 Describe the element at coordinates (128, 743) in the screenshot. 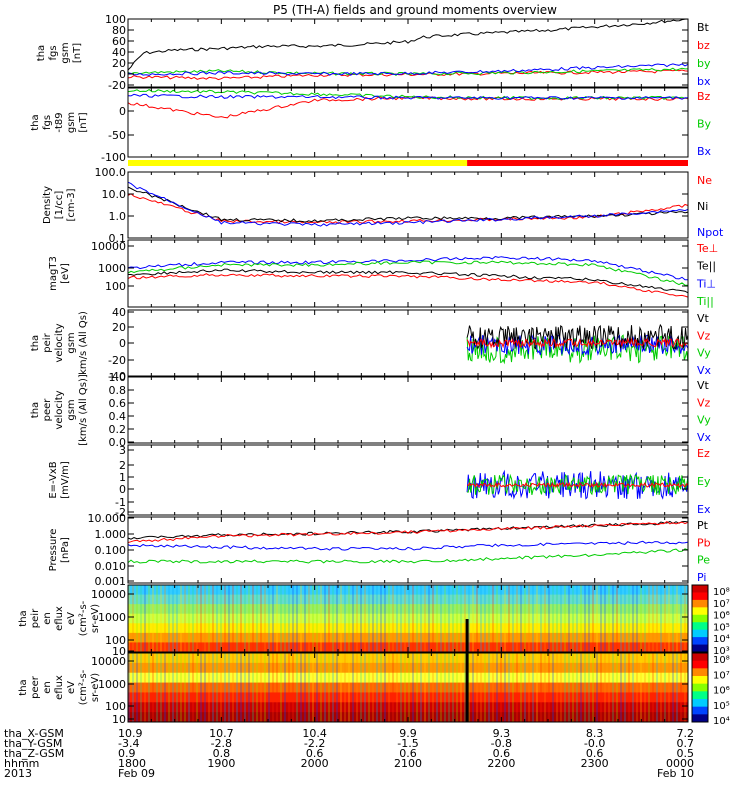

I see `orbit-value: -3.4` at that location.